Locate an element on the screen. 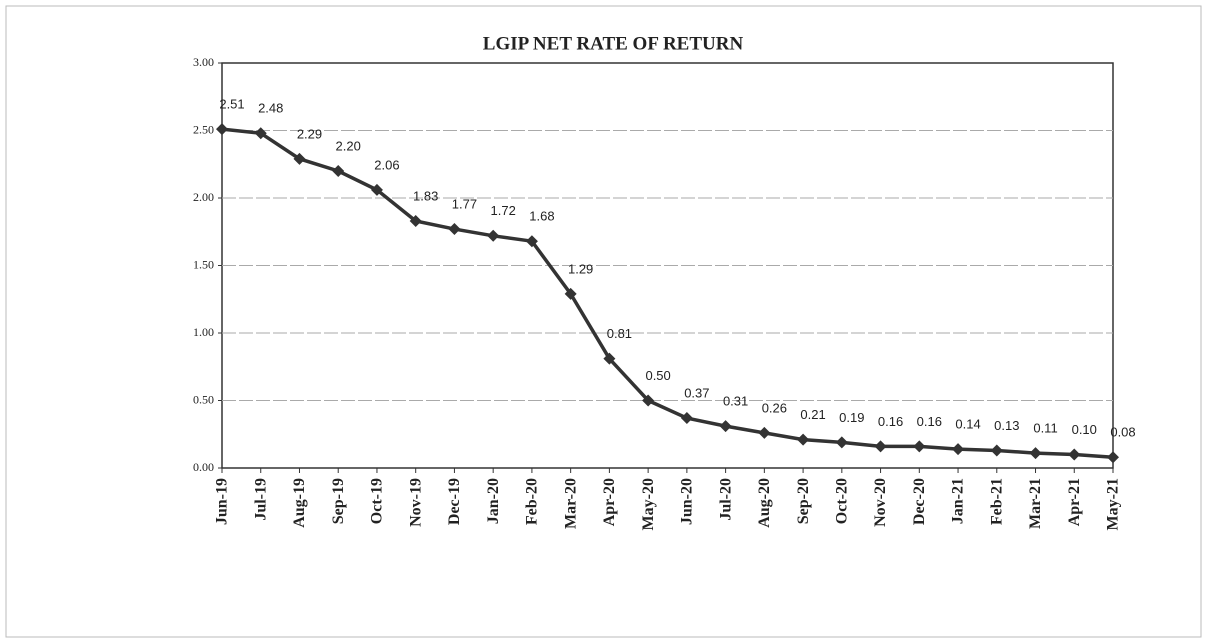 Image resolution: width=1207 pixels, height=643 pixels. y-tick-label: 0.50 is located at coordinates (203, 399).